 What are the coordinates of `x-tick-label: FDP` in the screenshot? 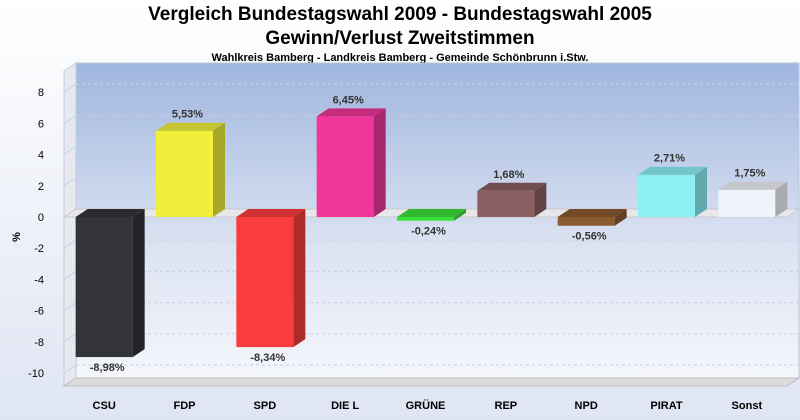 It's located at (185, 406).